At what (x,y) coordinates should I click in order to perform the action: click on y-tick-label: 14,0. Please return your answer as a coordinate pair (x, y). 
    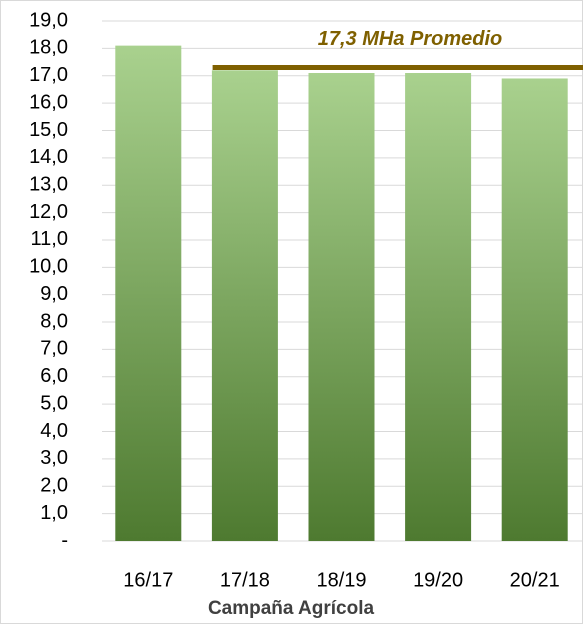
    Looking at the image, I should click on (48, 157).